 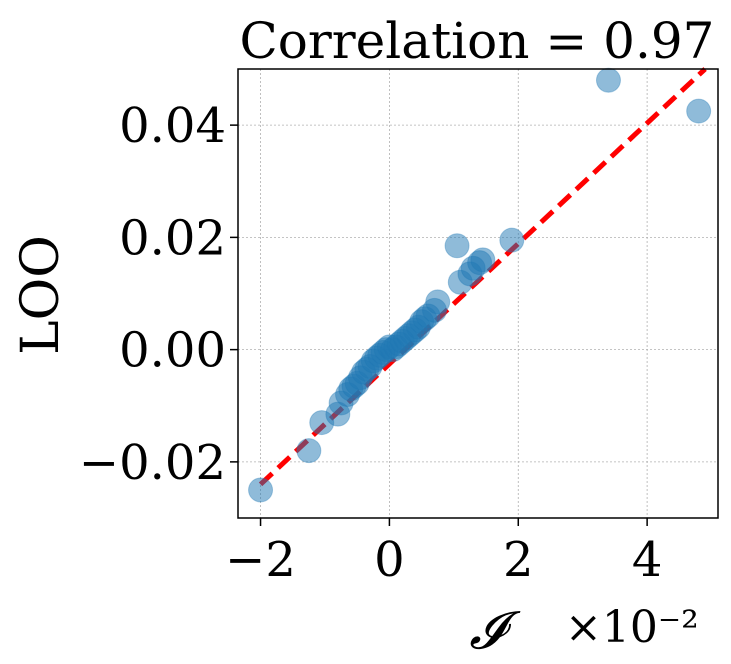 What do you see at coordinates (647, 560) in the screenshot?
I see `x-tick-label: 4` at bounding box center [647, 560].